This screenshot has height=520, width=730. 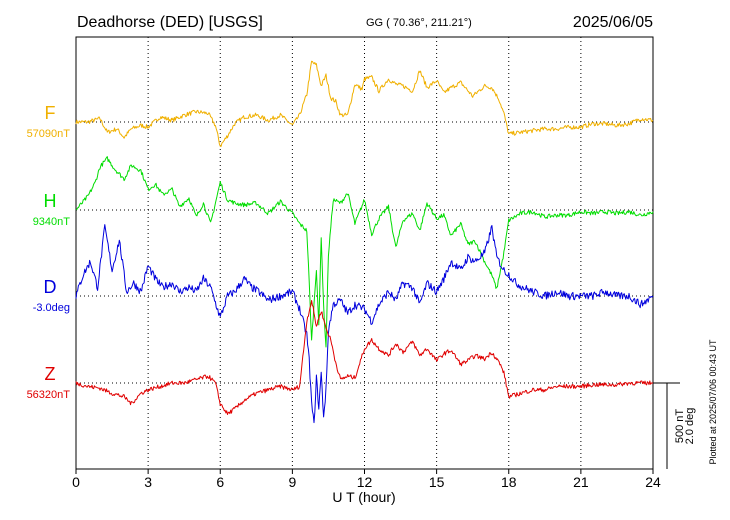 What do you see at coordinates (52, 222) in the screenshot?
I see `series-baseline-h: 9340nT` at bounding box center [52, 222].